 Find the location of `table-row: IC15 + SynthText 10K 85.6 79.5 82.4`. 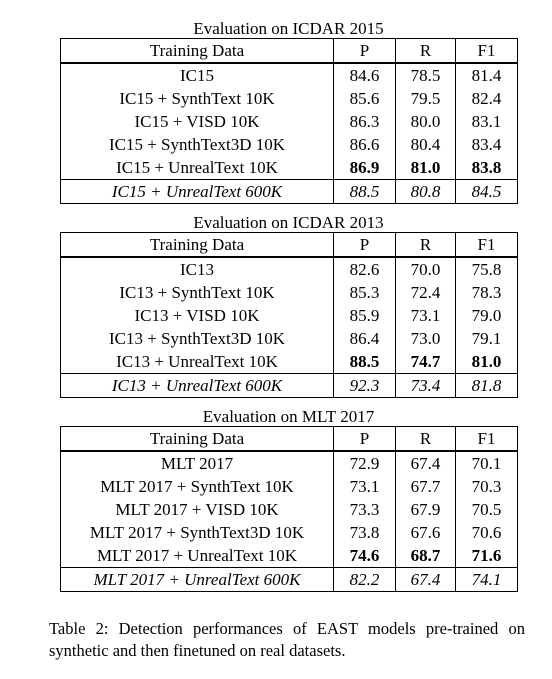

table-row: IC15 + SynthText 10K 85.6 79.5 82.4 is located at coordinates (289, 98).